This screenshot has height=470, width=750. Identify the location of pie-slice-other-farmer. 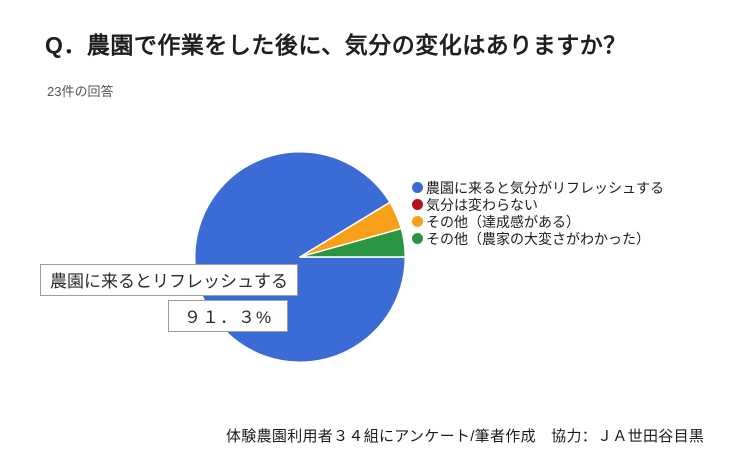
(352, 242).